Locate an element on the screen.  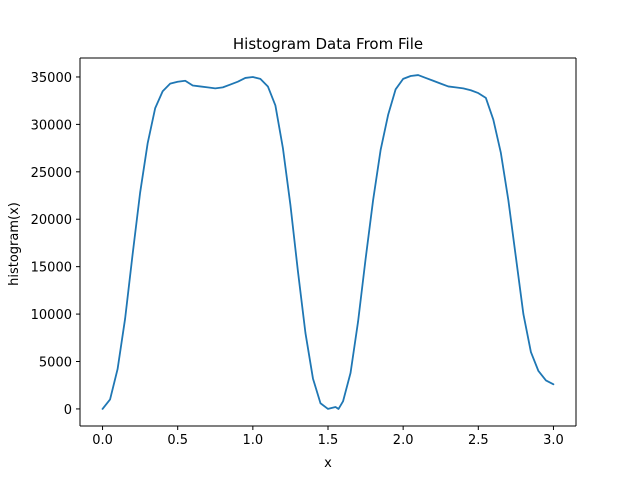
y-axis-label: histogram(x) is located at coordinates (14, 244).